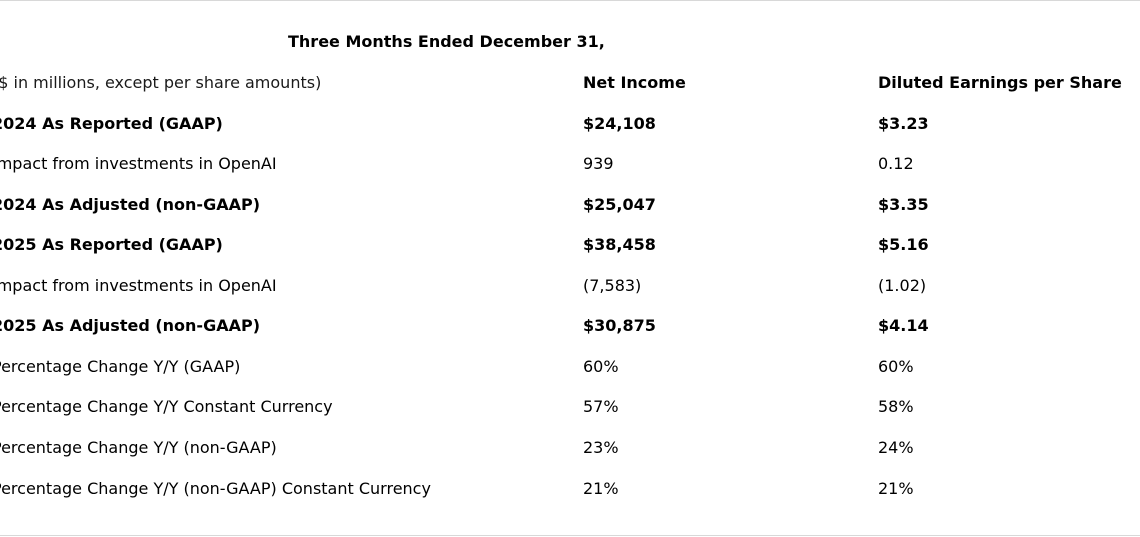 This screenshot has height=537, width=1140. What do you see at coordinates (570, 535) in the screenshot?
I see `bottom-divider` at bounding box center [570, 535].